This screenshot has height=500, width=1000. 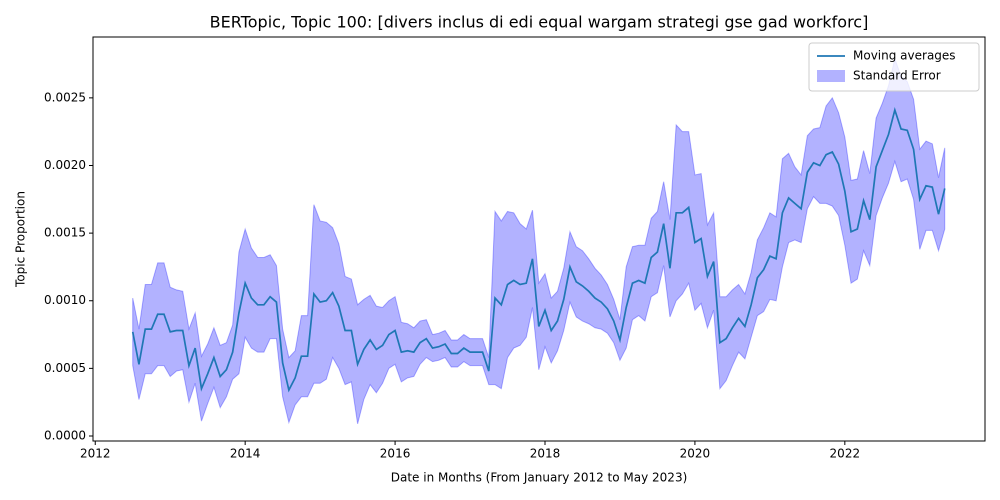 I want to click on y-tick-label: 0.0015, so click(x=65, y=233).